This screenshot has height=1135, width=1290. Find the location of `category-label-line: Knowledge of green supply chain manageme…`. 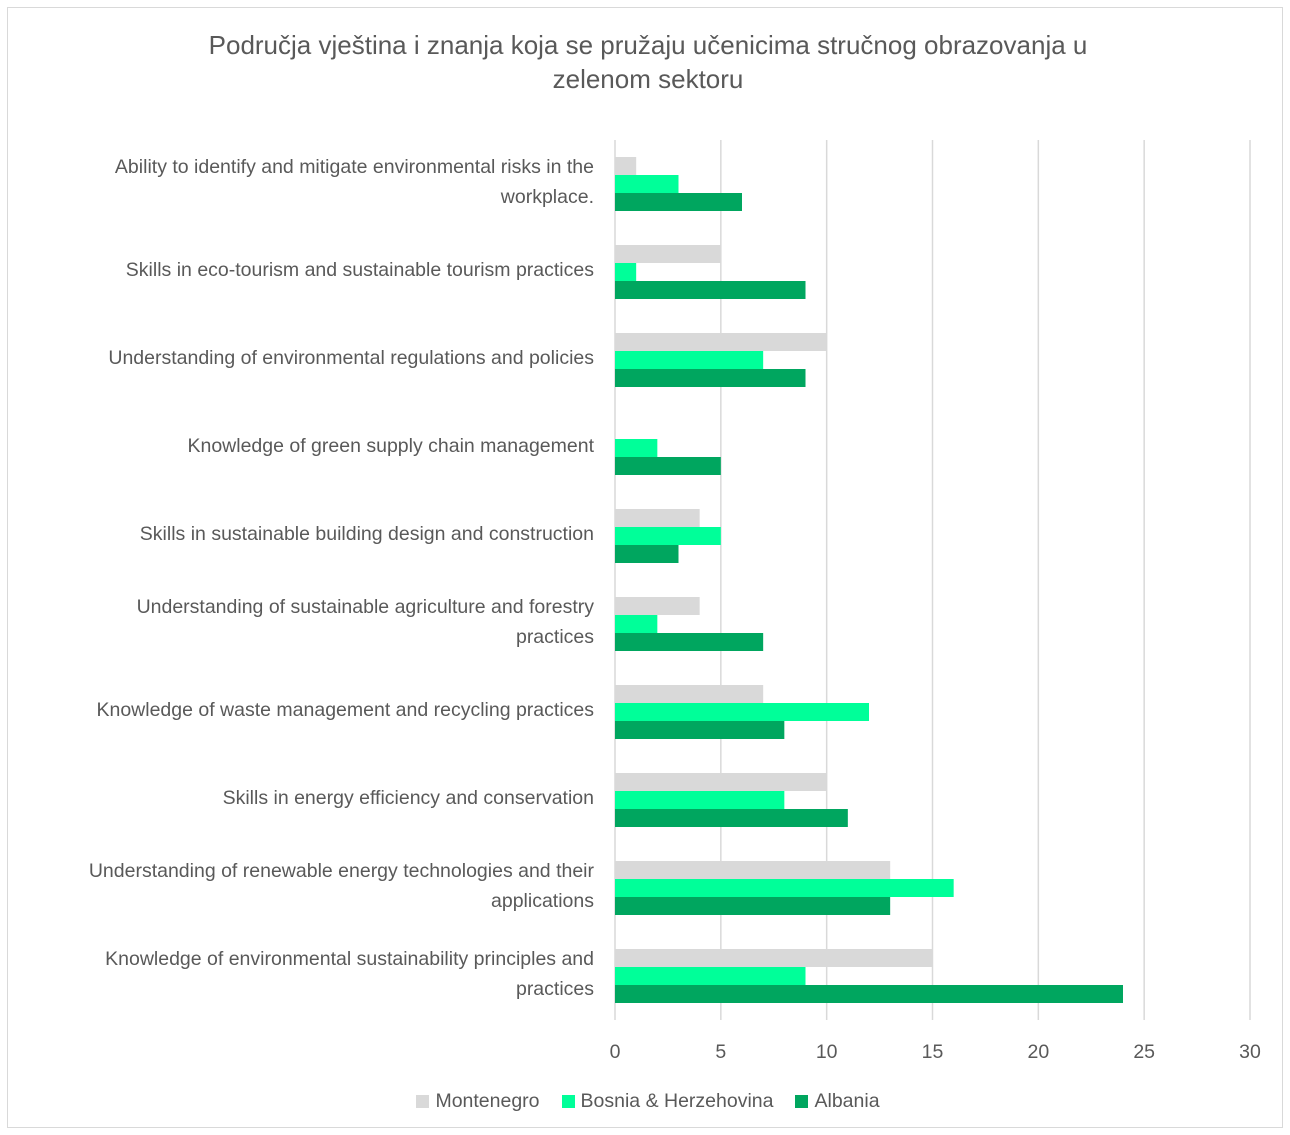

category-label-line: Knowledge of green supply chain manageme… is located at coordinates (390, 446).